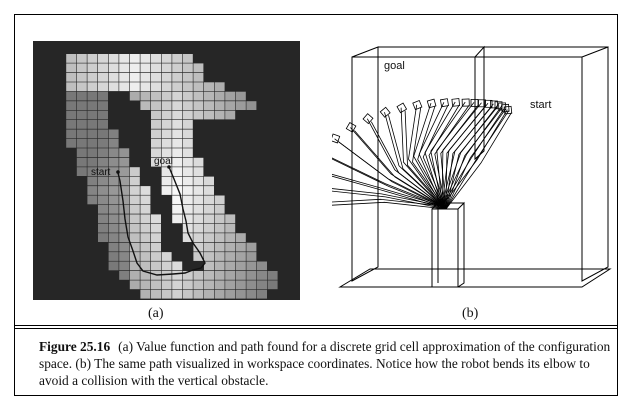 This screenshot has height=407, width=632. What do you see at coordinates (316, 325) in the screenshot?
I see `caption-rule-top` at bounding box center [316, 325].